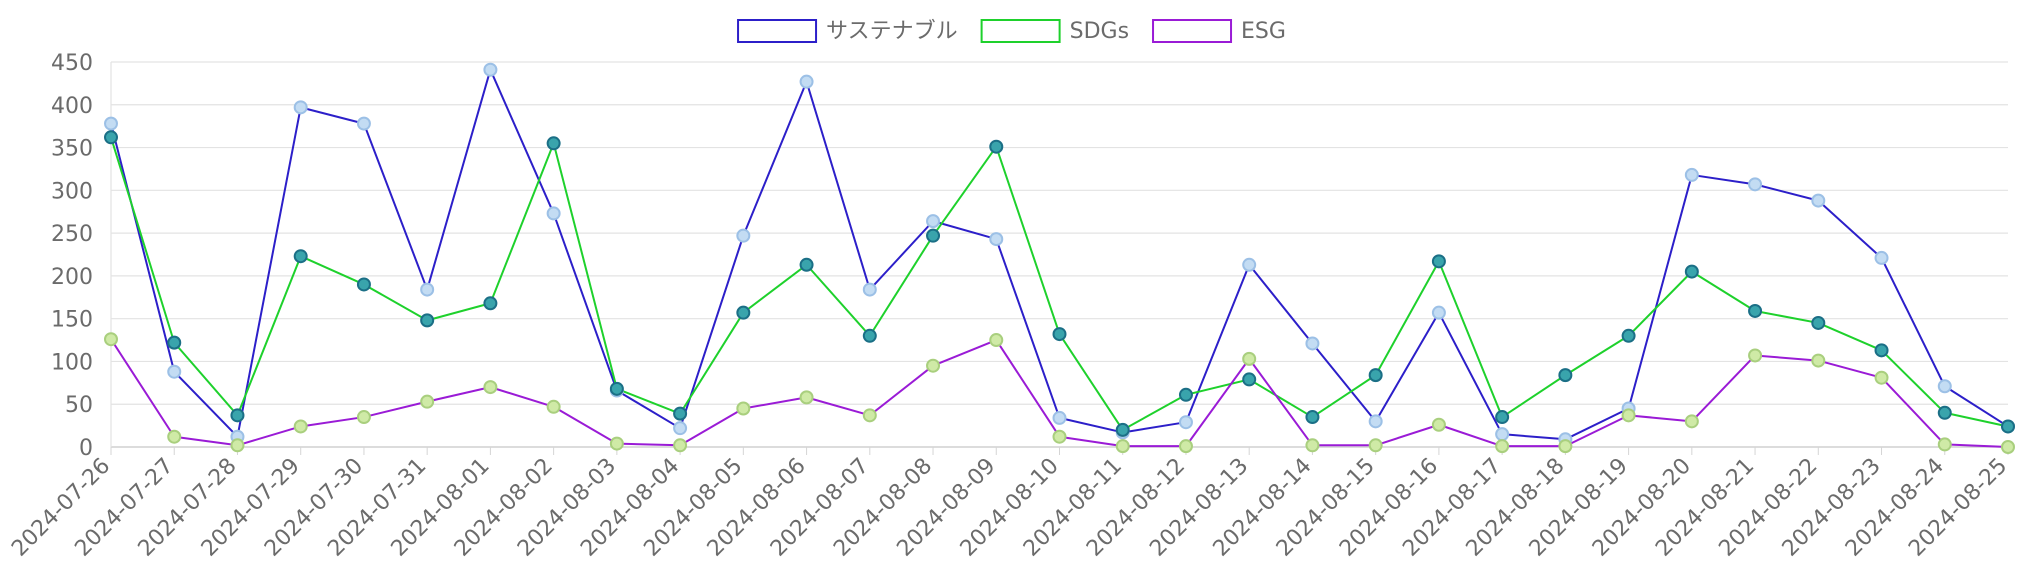 The width and height of the screenshot is (2024, 564). What do you see at coordinates (79, 405) in the screenshot?
I see `y-tick-label: 50` at bounding box center [79, 405].